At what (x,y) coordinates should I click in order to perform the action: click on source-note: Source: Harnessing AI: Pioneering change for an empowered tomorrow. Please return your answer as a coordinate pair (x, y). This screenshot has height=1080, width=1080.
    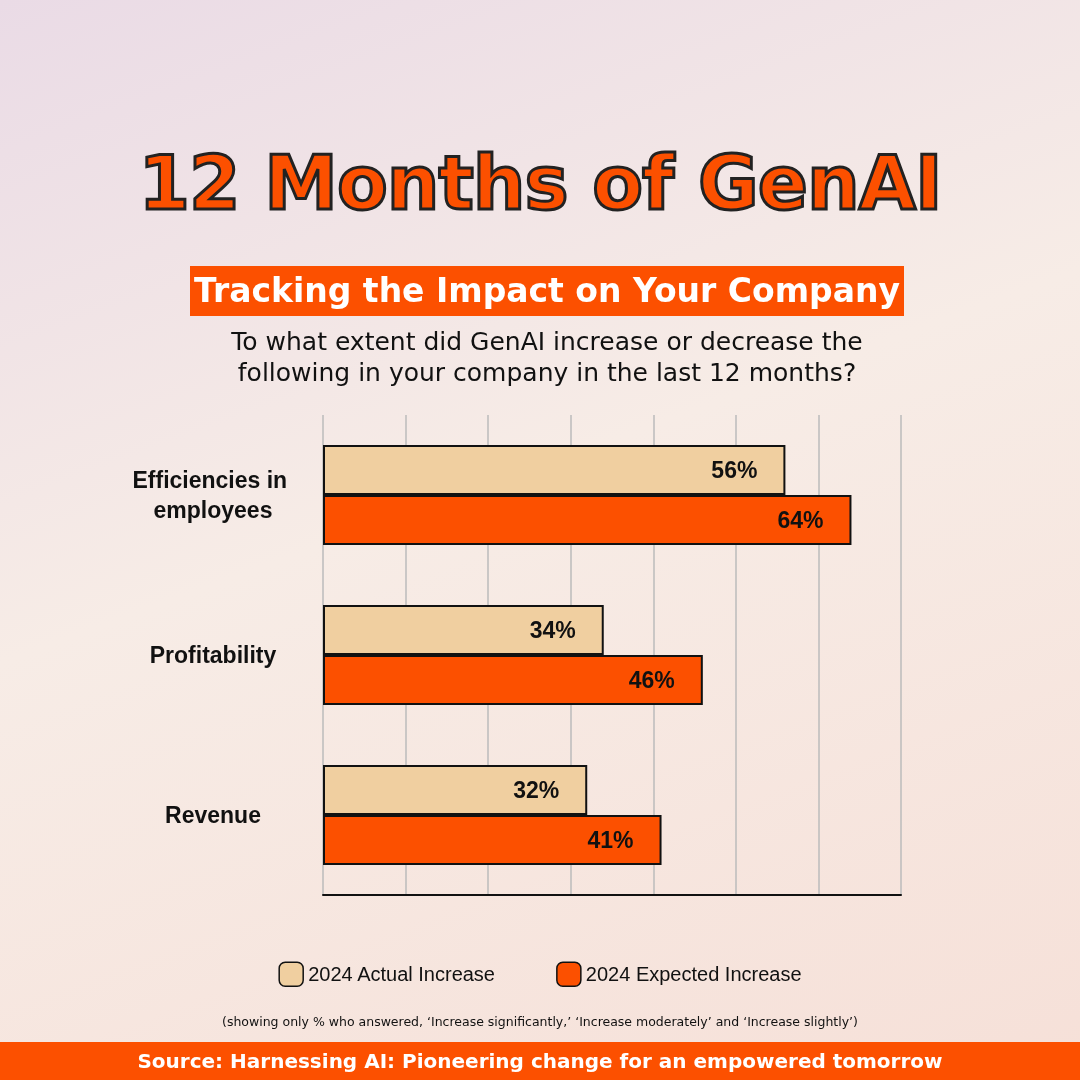
    Looking at the image, I should click on (540, 1061).